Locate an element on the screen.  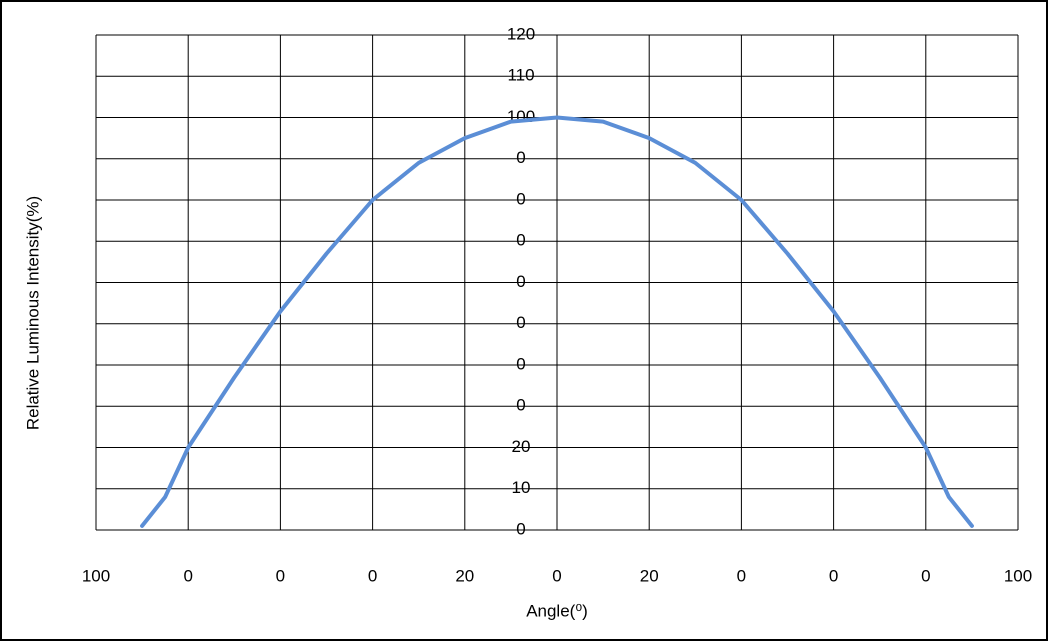
y-tick-label: 10 is located at coordinates (521, 487).